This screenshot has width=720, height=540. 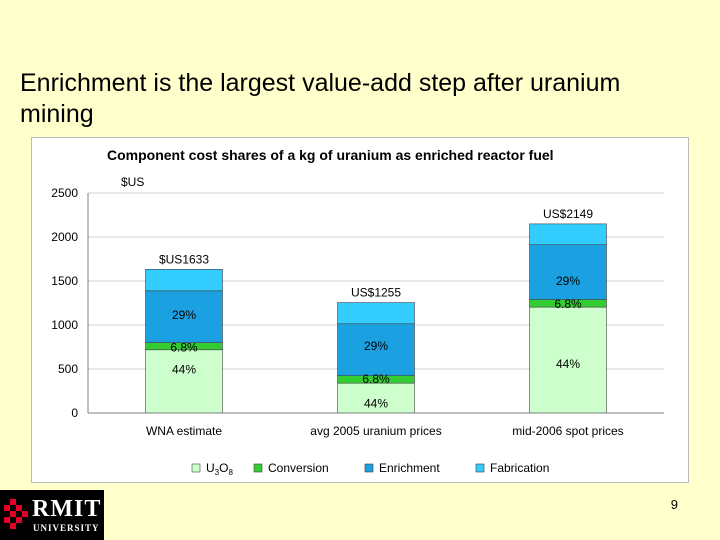 What do you see at coordinates (568, 214) in the screenshot?
I see `bar-total-label: US$2149` at bounding box center [568, 214].